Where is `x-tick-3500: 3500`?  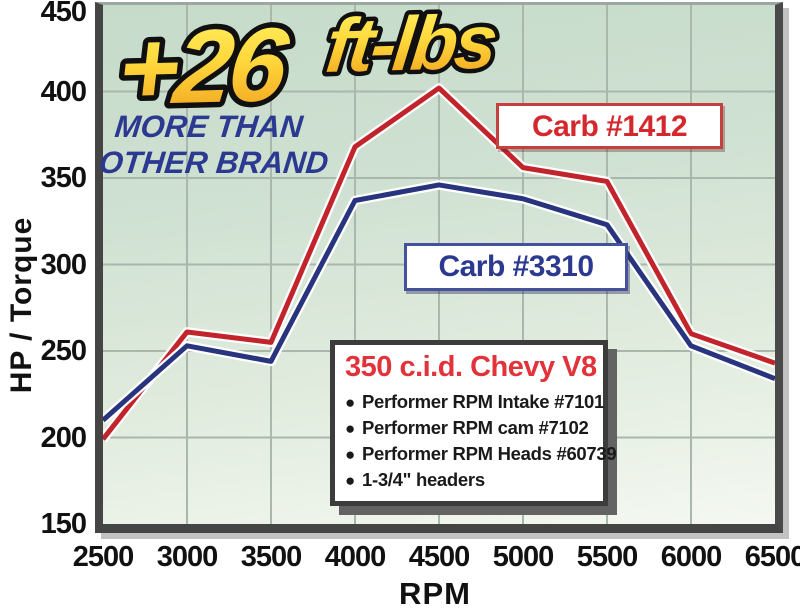
x-tick-3500: 3500 is located at coordinates (271, 557).